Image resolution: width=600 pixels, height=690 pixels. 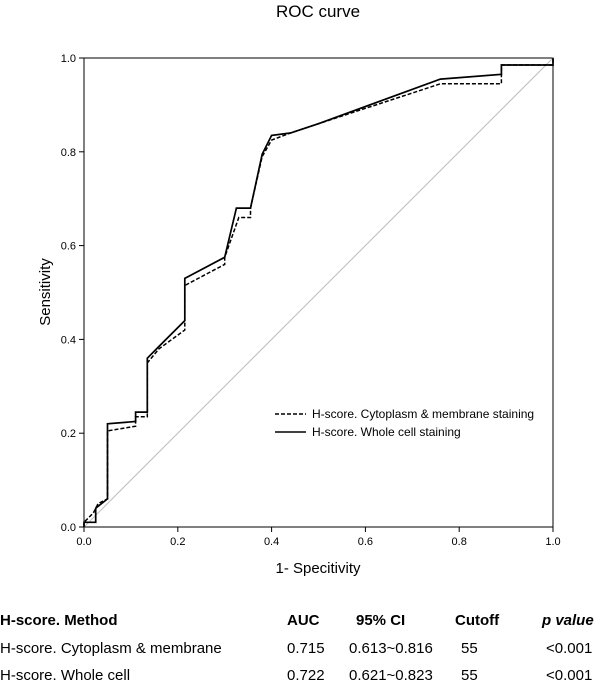 I want to click on legend-label-whole-cell: H-score. Whole cell staining, so click(x=386, y=432).